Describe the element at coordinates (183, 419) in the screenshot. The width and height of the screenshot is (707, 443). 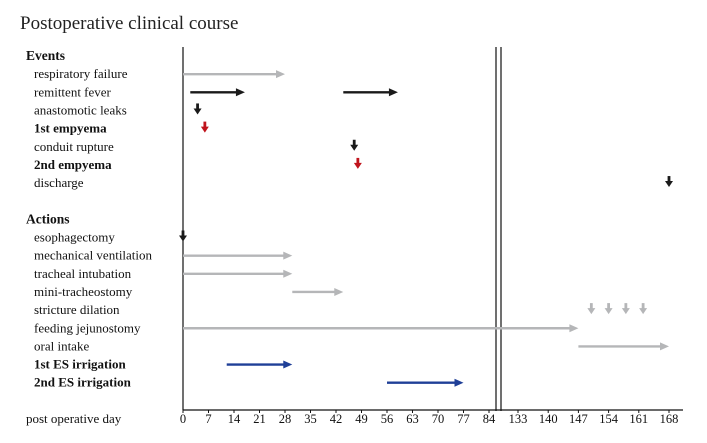
I see `x-tick-label: 0` at that location.